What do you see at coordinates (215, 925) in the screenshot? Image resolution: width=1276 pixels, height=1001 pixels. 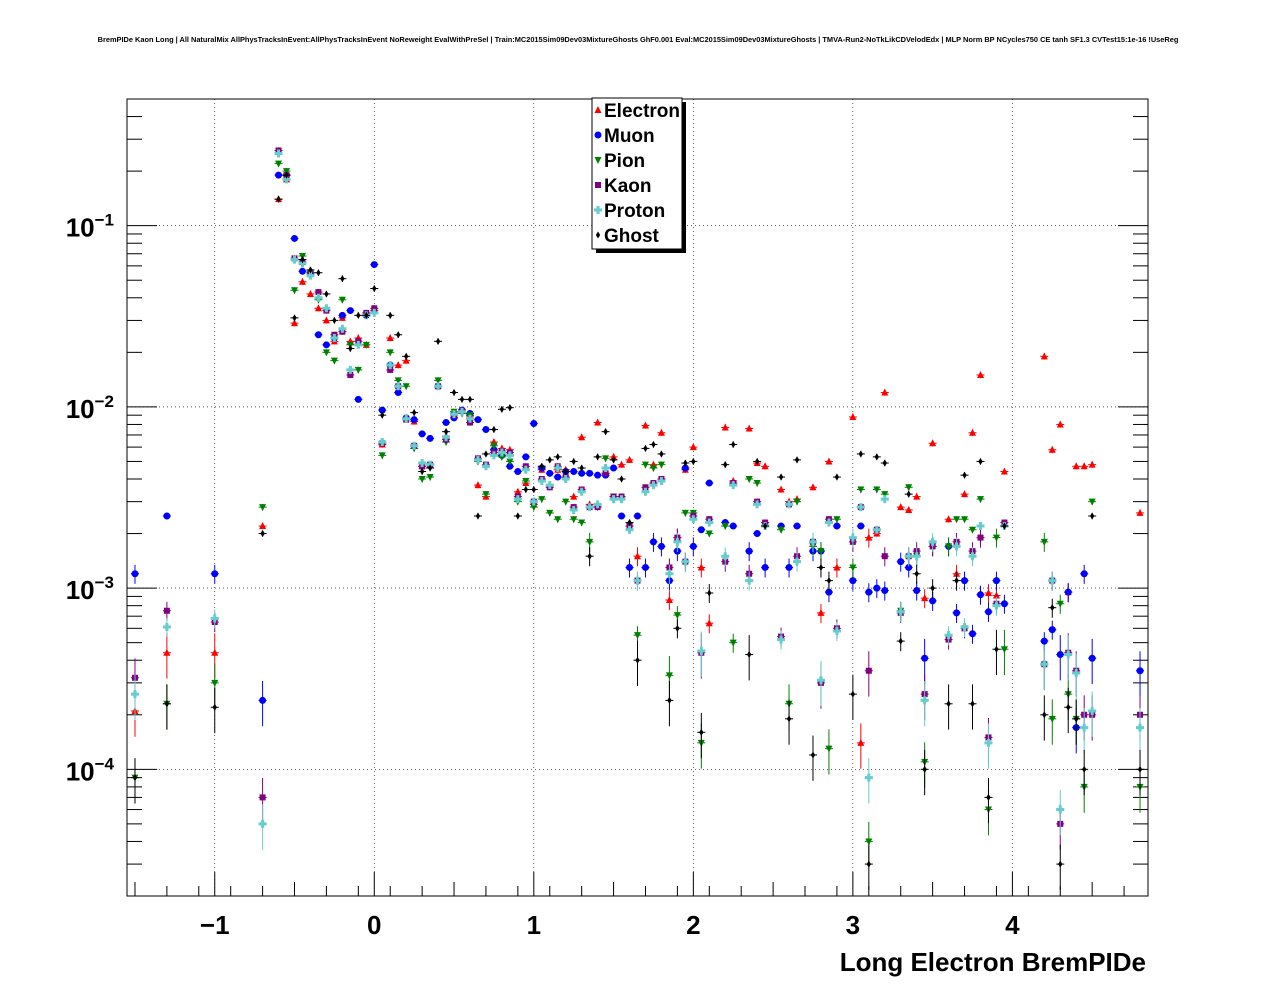 I see `x-tick-label: −1` at bounding box center [215, 925].